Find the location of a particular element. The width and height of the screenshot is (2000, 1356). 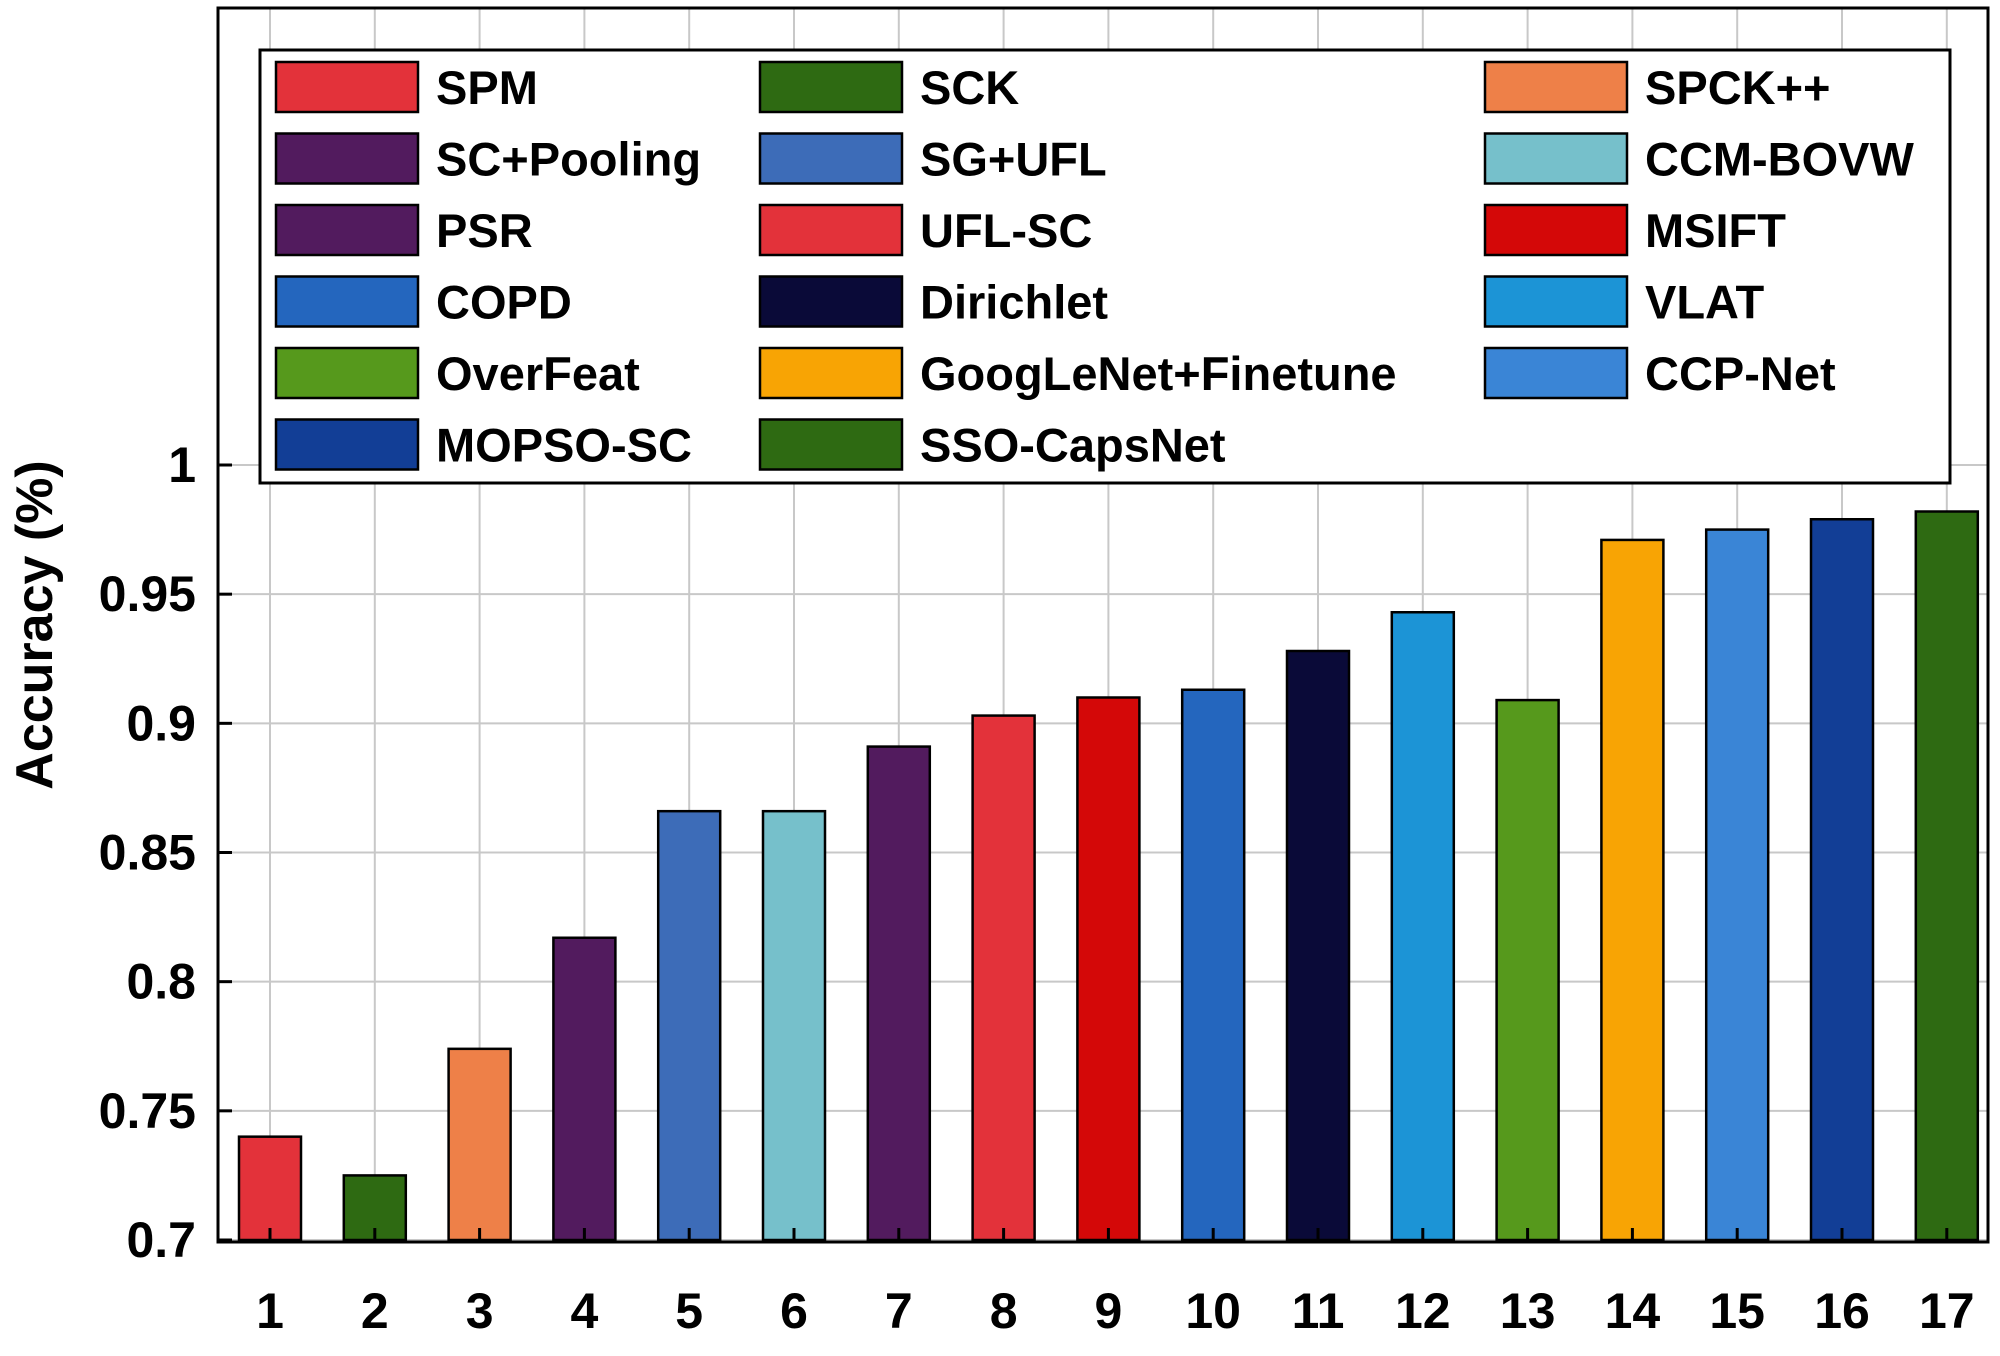

legend-entry-label: PSR is located at coordinates (484, 230).